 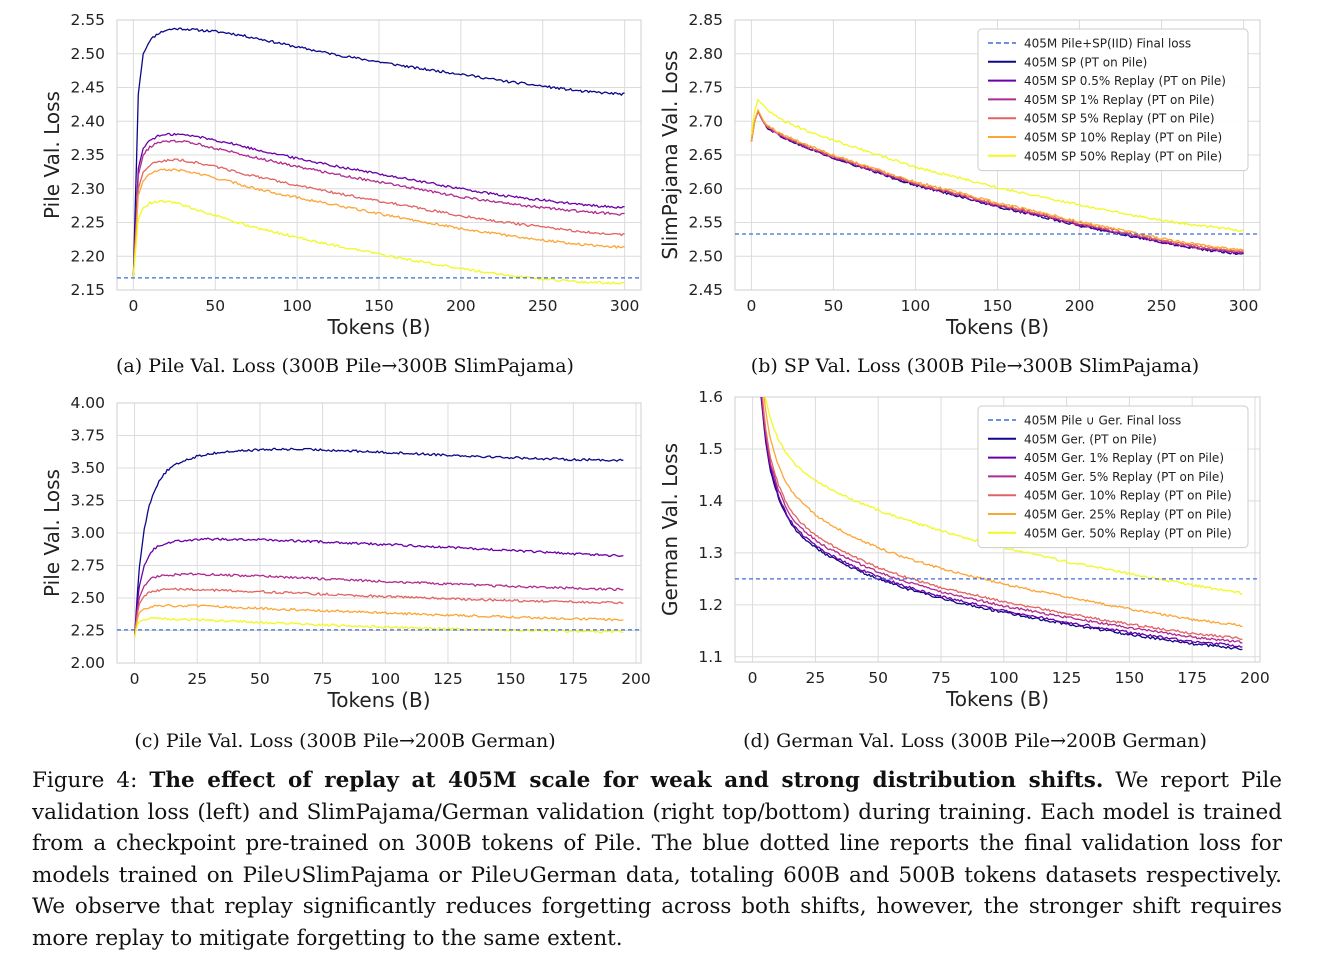 I want to click on legend-label: 405M Pile+SP(IID) Final loss, so click(x=1107, y=44).